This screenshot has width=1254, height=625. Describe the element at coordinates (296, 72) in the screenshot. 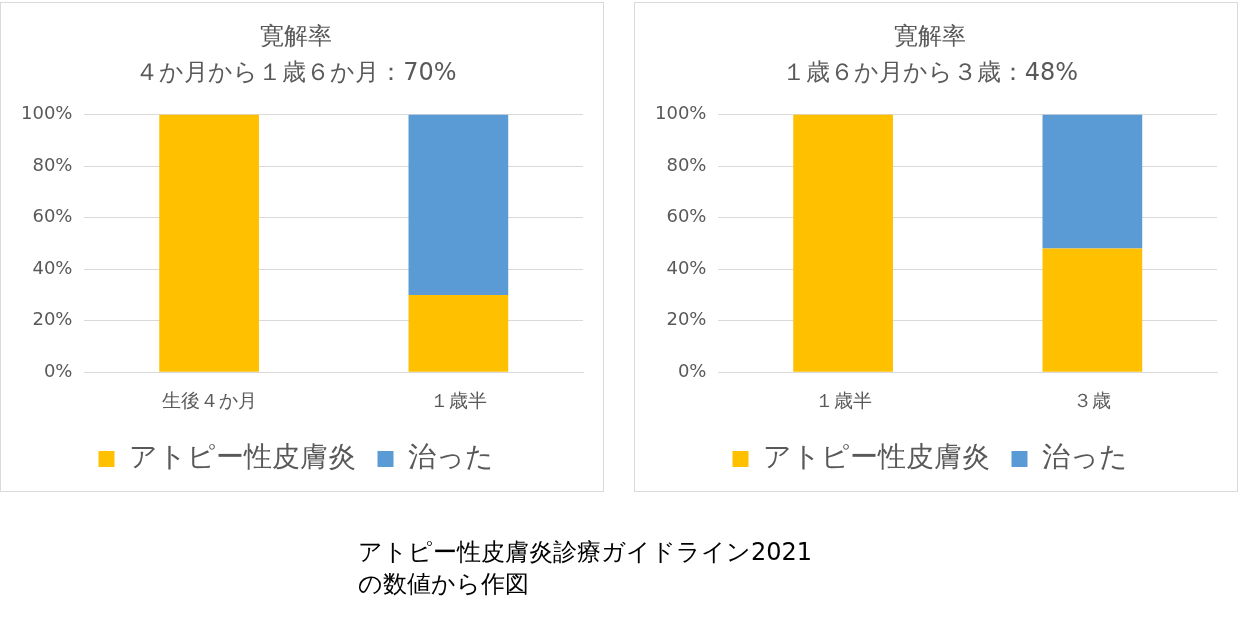

I see `chart-subtitle: ４か月から１歳６か月：70%` at that location.